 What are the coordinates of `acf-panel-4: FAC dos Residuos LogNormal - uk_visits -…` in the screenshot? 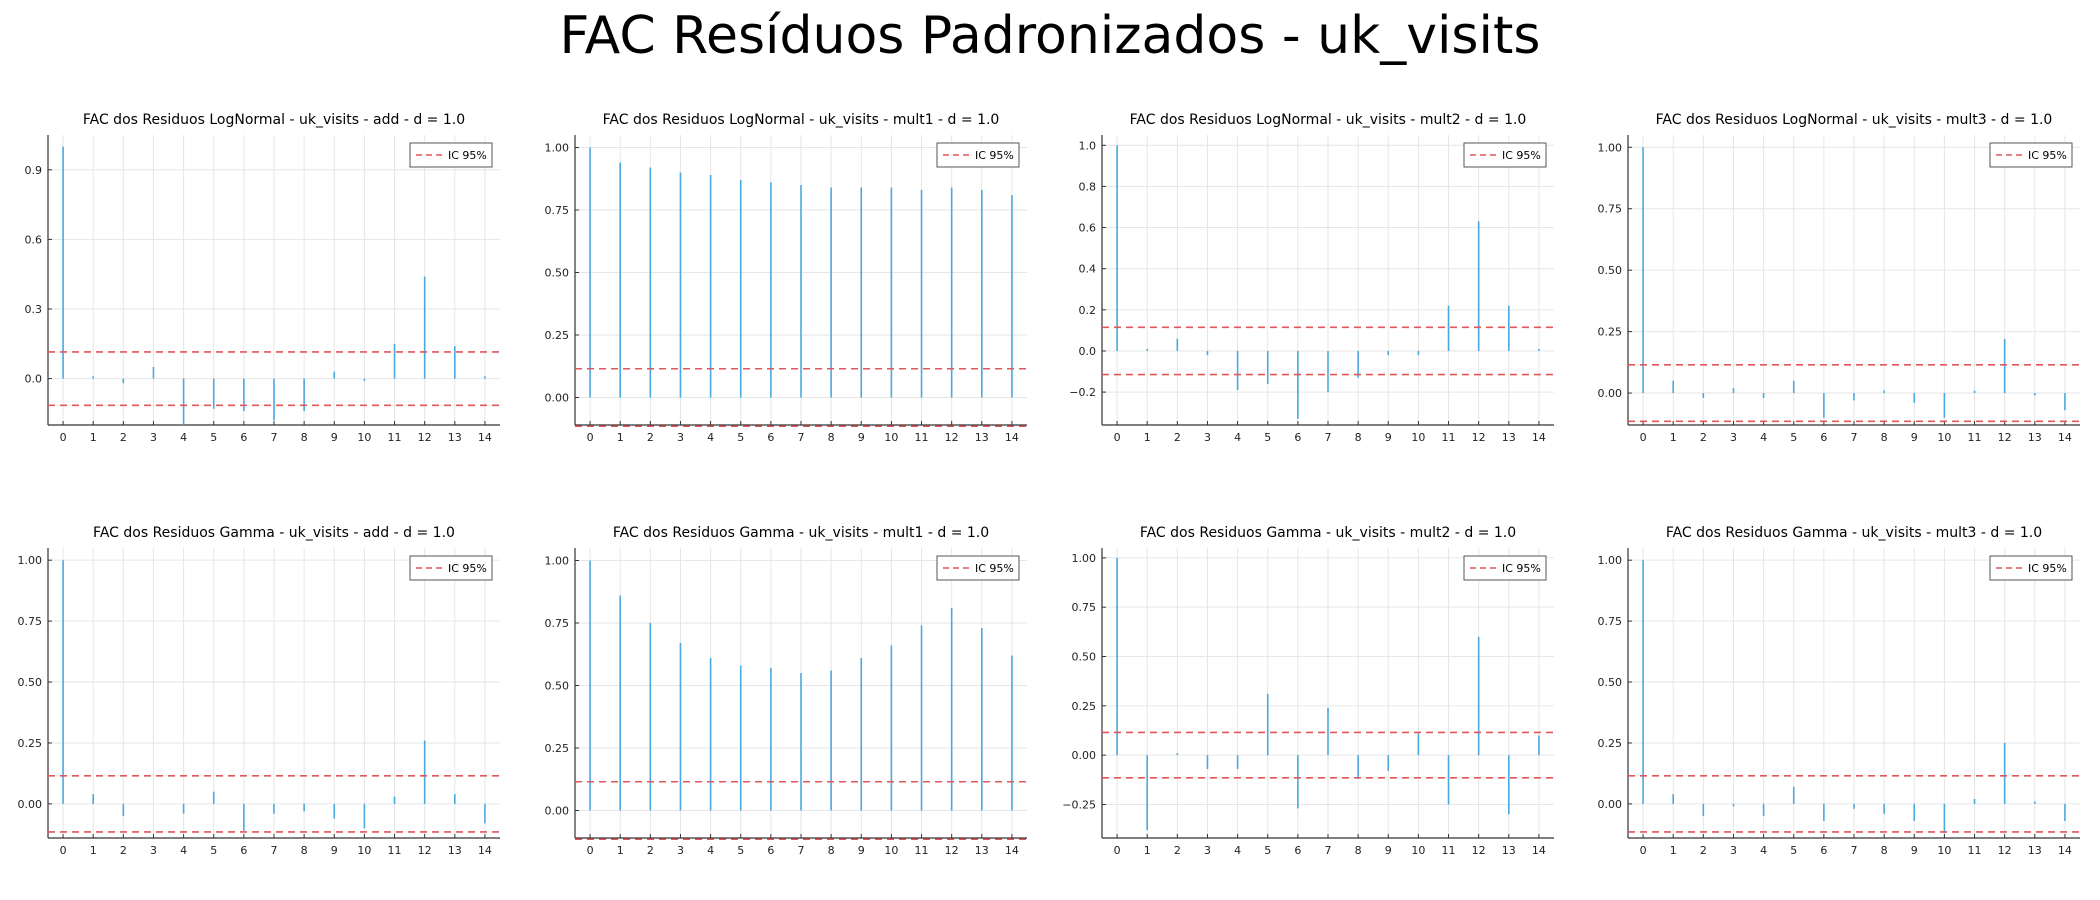 It's located at (1839, 278).